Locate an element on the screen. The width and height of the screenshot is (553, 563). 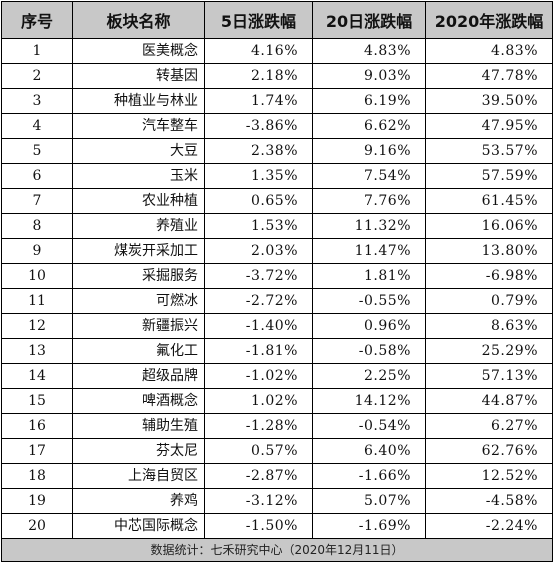
change-20day: 2.25% is located at coordinates (369, 376).